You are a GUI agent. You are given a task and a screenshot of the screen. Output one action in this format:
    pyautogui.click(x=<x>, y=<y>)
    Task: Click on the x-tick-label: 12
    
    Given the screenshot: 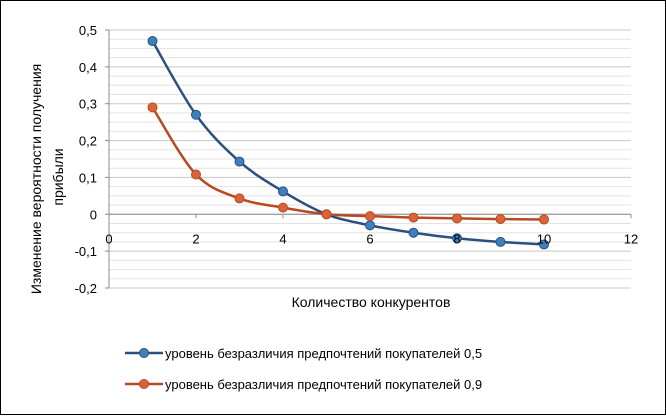 What is the action you would take?
    pyautogui.click(x=631, y=238)
    